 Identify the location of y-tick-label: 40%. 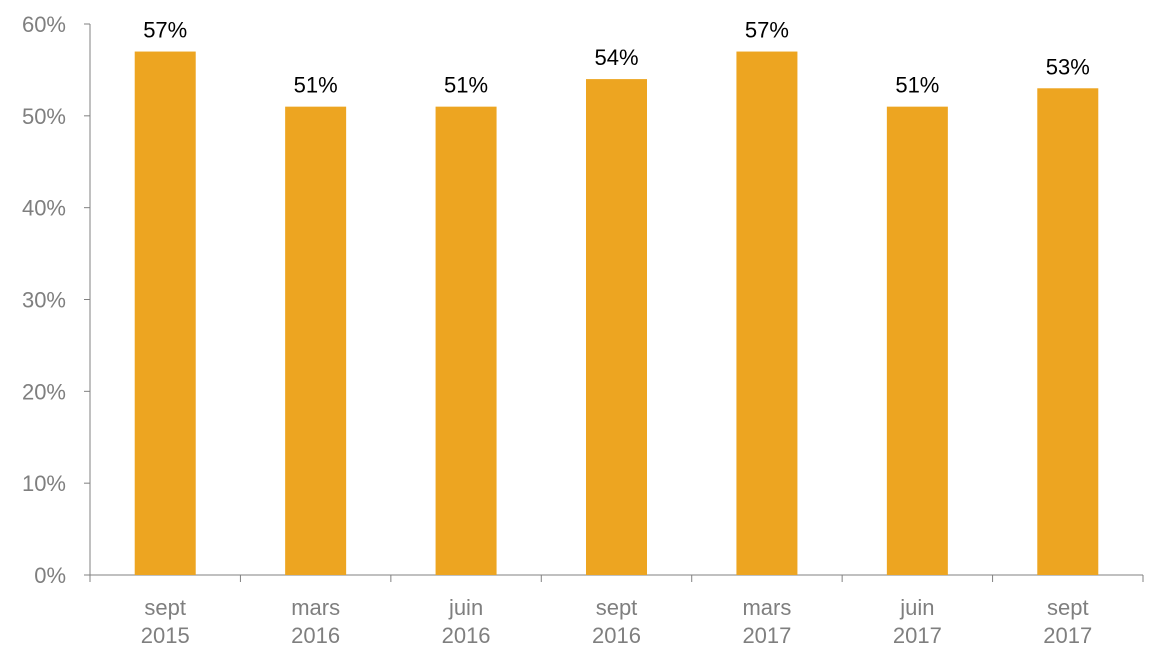
(44, 208).